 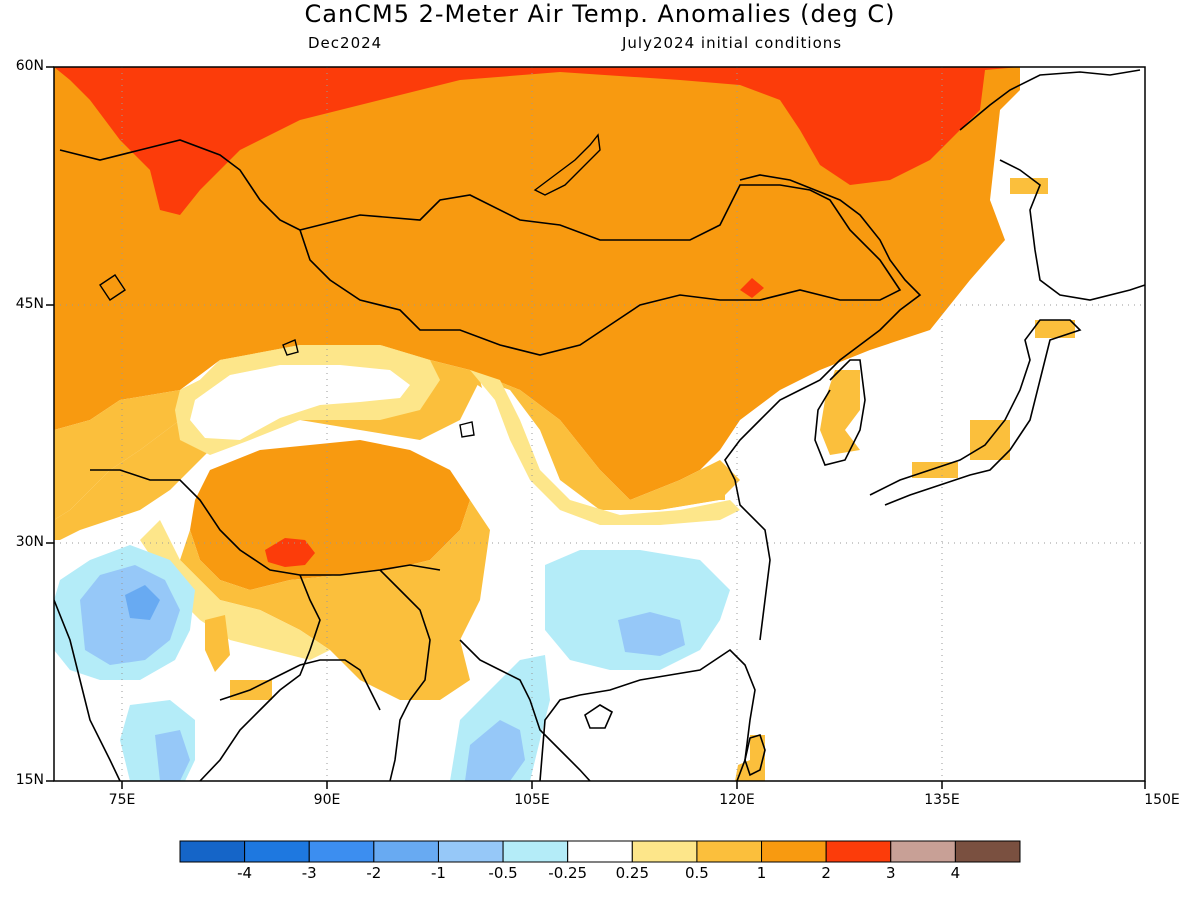 What do you see at coordinates (890, 873) in the screenshot?
I see `colorbar-tick-label: 3` at bounding box center [890, 873].